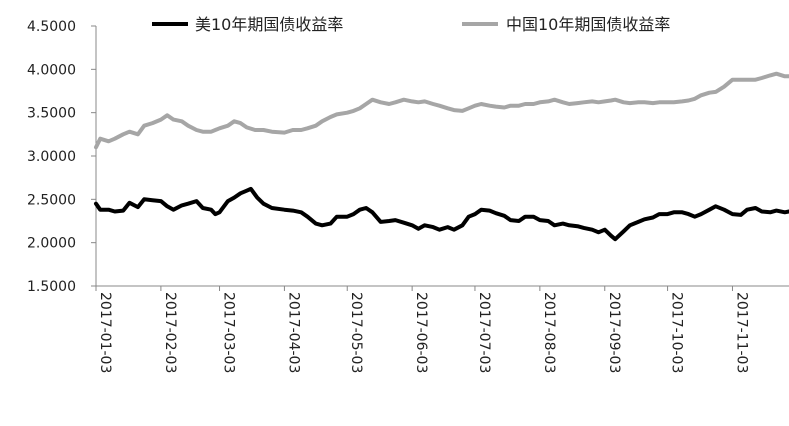 The image size is (789, 426). I want to click on legend-label: 美10年期国债收益率, so click(269, 24).